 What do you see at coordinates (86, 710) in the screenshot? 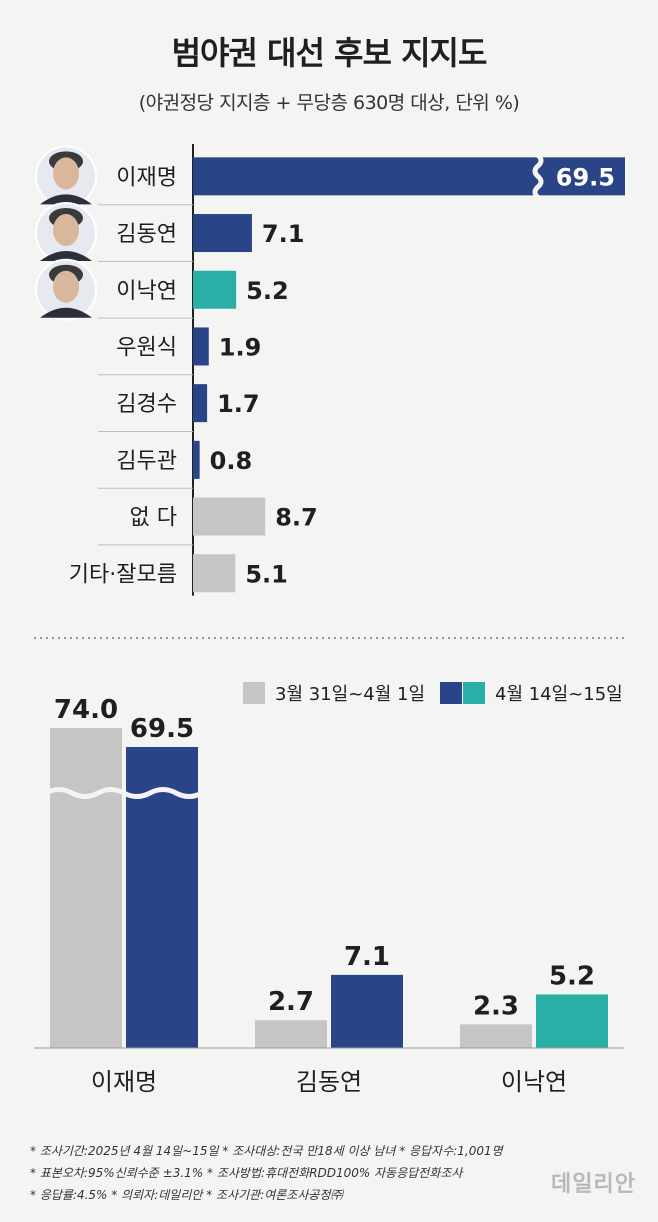
I see `data-label: 74.0` at bounding box center [86, 710].